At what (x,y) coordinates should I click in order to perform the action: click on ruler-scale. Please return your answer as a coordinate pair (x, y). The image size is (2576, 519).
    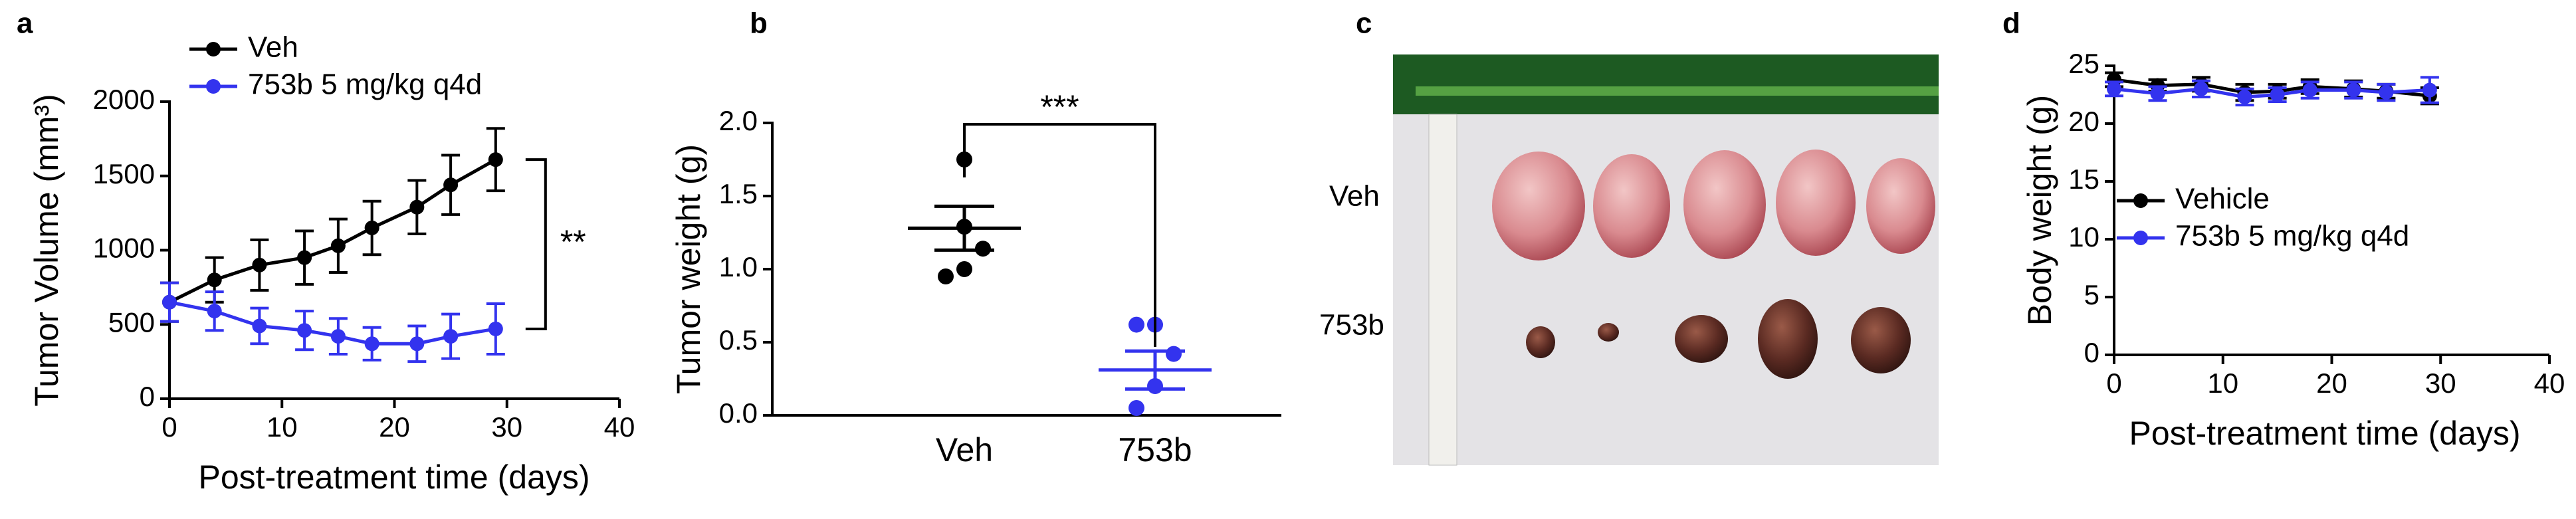
    Looking at the image, I should click on (1677, 91).